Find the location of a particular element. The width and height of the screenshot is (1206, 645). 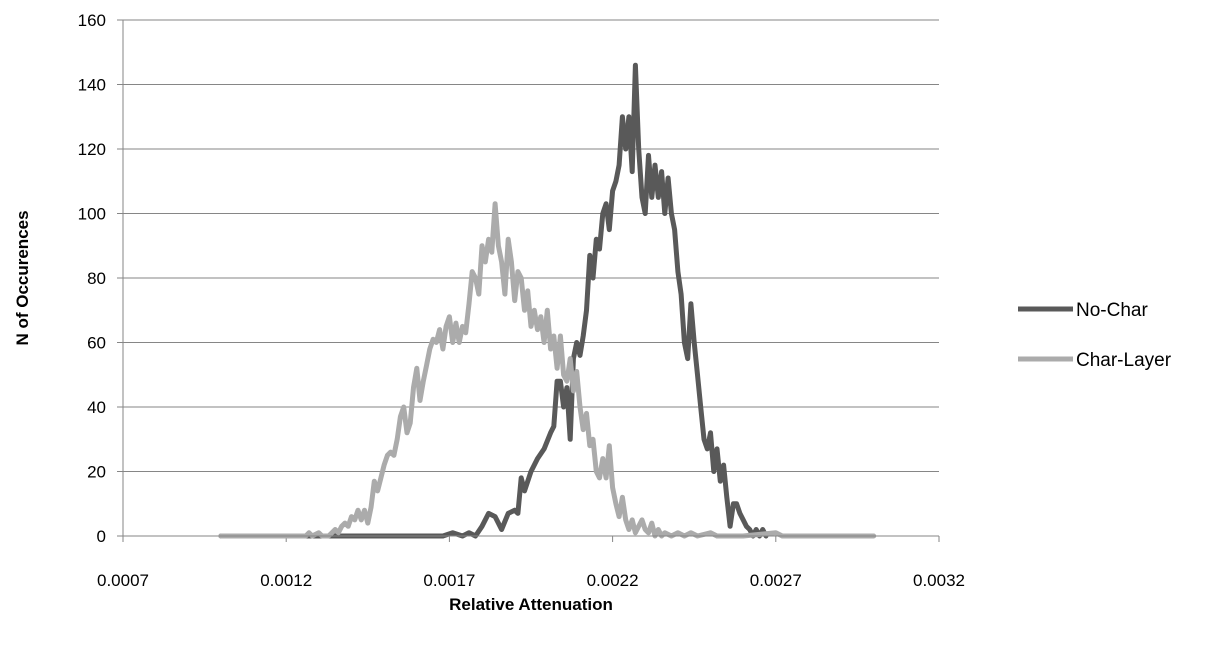

y-axis-title: N of Occurences is located at coordinates (22, 277).